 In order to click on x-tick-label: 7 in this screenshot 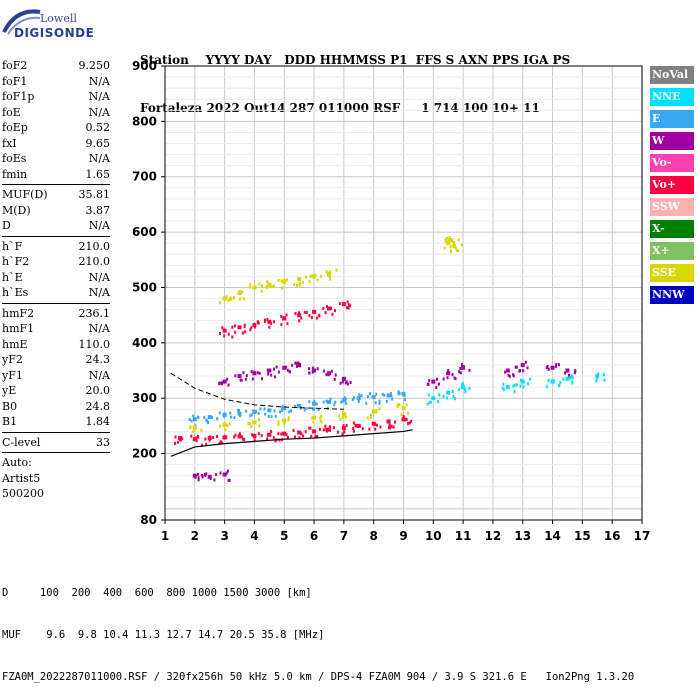, I will do `click(344, 536)`.